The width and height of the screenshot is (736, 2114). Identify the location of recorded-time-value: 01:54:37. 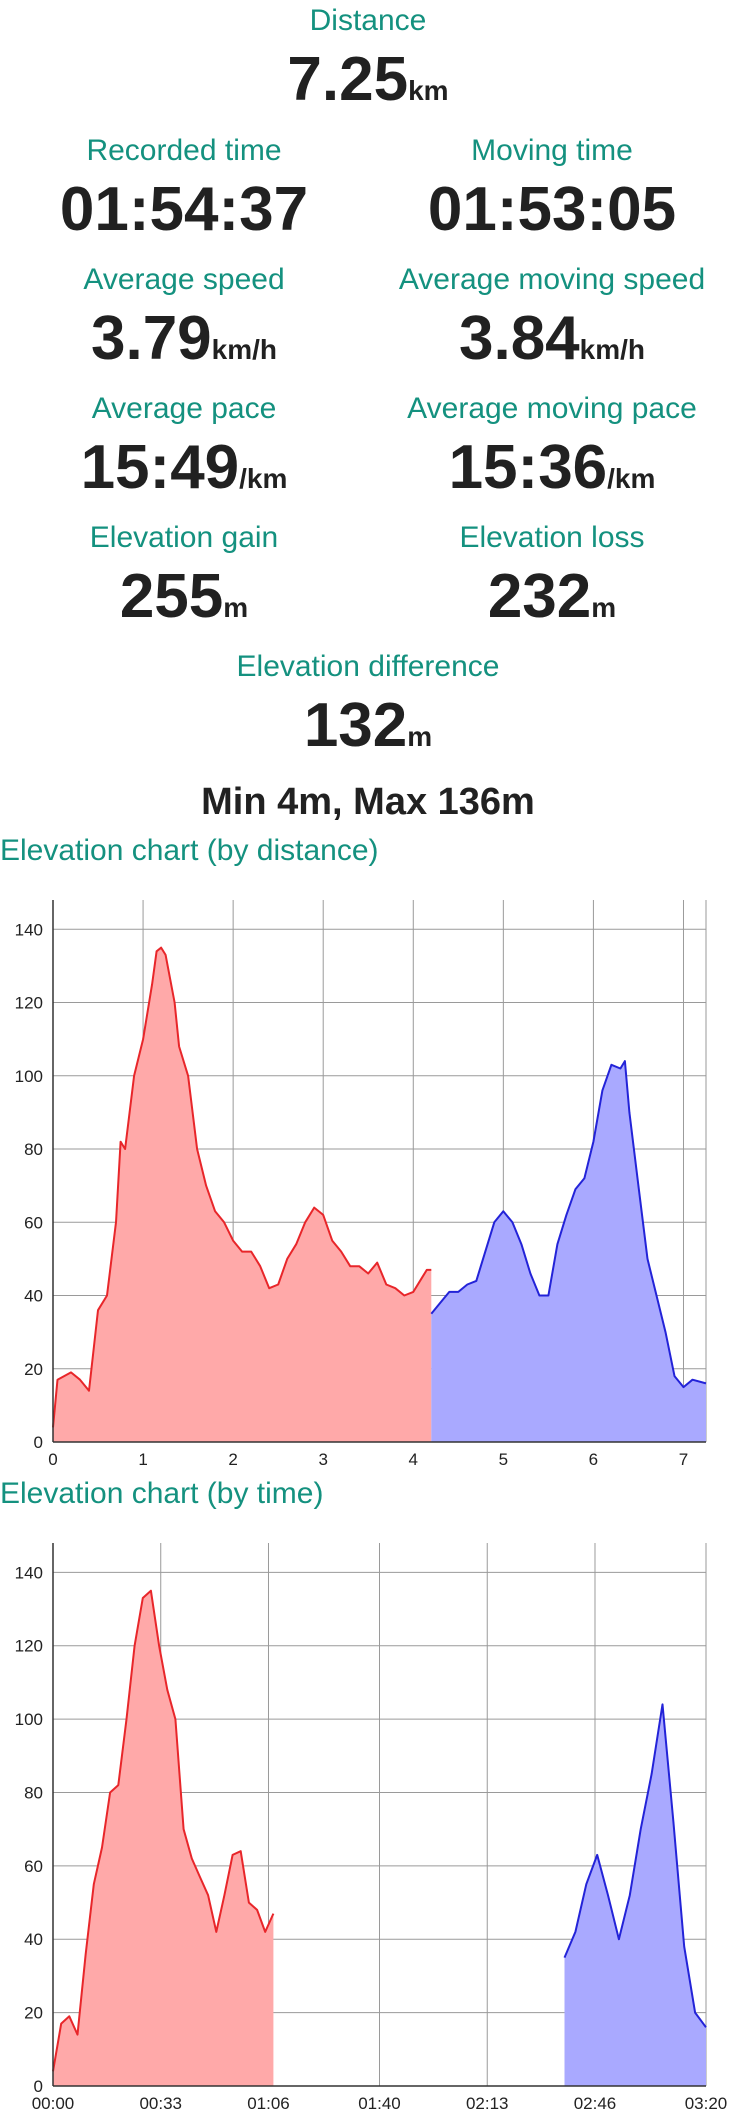
(184, 209).